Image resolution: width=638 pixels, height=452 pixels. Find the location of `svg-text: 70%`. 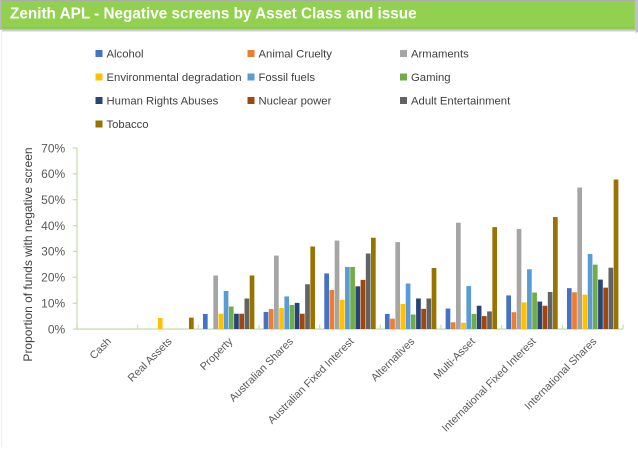

svg-text: 70% is located at coordinates (53, 148).